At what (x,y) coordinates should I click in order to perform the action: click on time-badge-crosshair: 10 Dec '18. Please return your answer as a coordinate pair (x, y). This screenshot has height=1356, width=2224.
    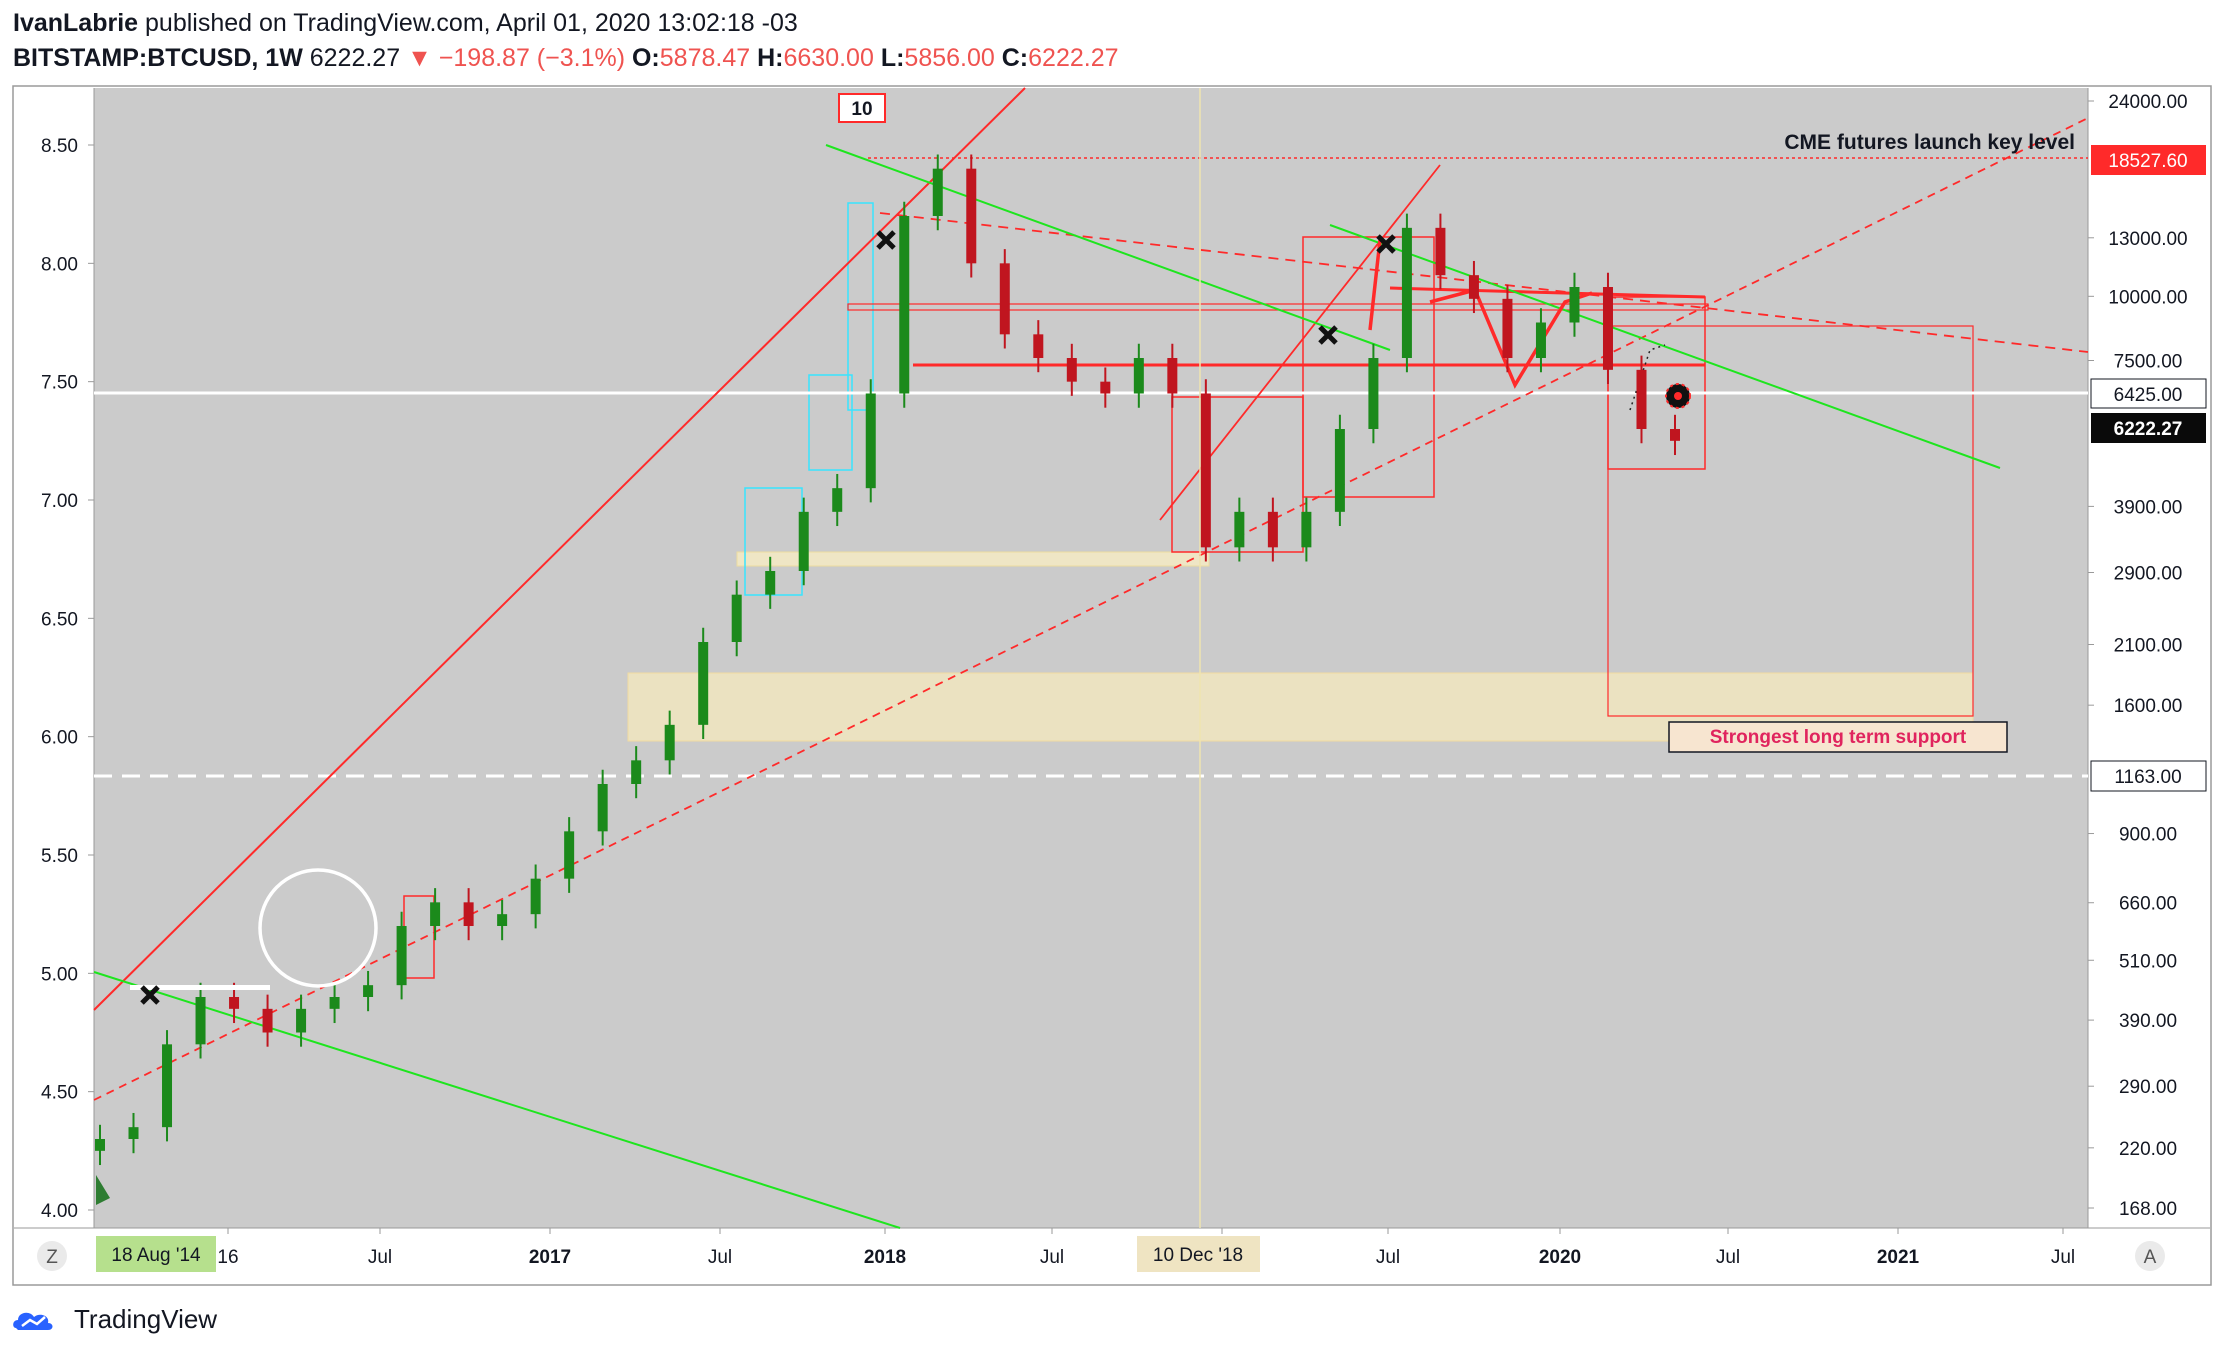
    Looking at the image, I should click on (1198, 1254).